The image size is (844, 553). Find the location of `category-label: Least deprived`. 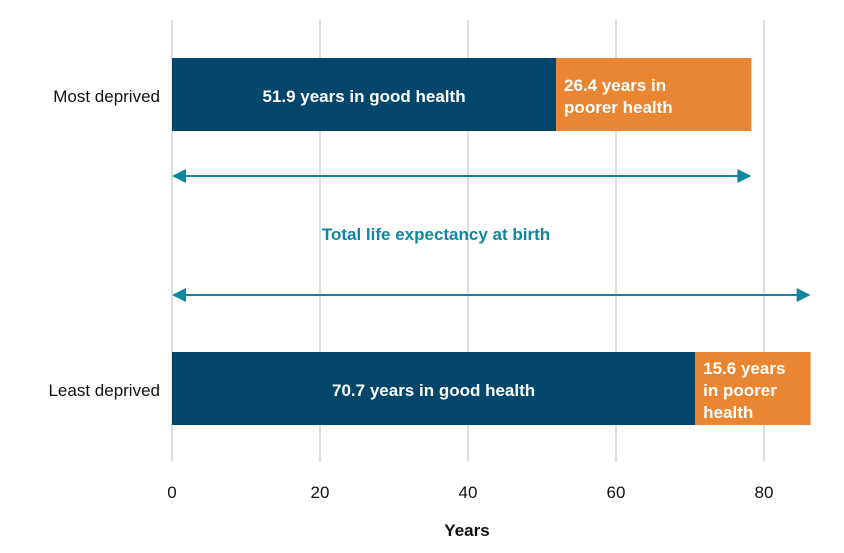

category-label: Least deprived is located at coordinates (104, 390).